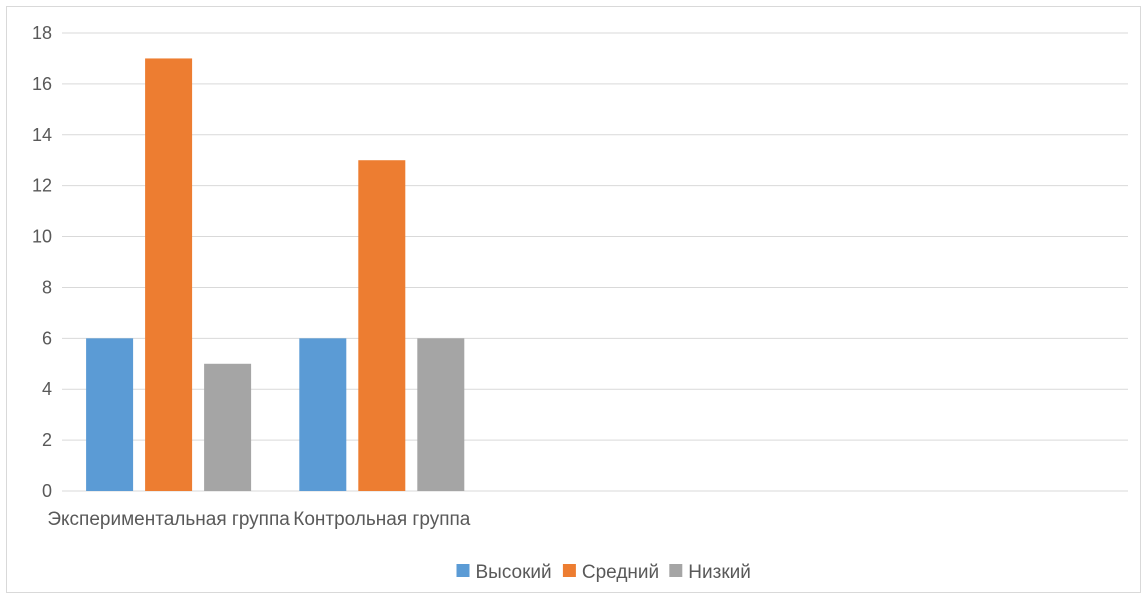  I want to click on bar-2-Средний, so click(382, 325).